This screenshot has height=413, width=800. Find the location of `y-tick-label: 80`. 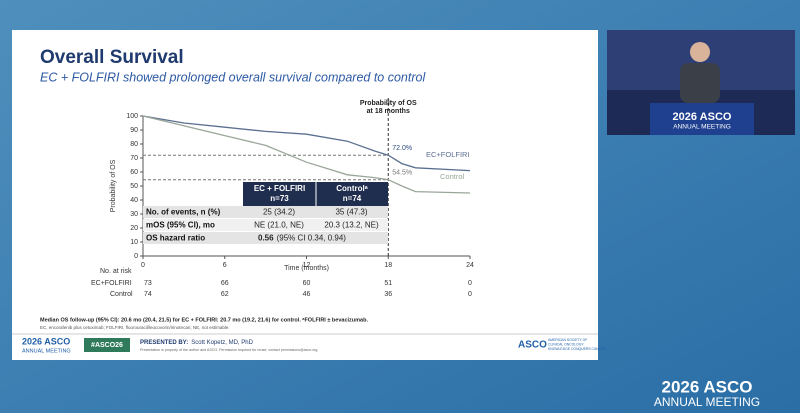

y-tick-label: 80 is located at coordinates (134, 144).